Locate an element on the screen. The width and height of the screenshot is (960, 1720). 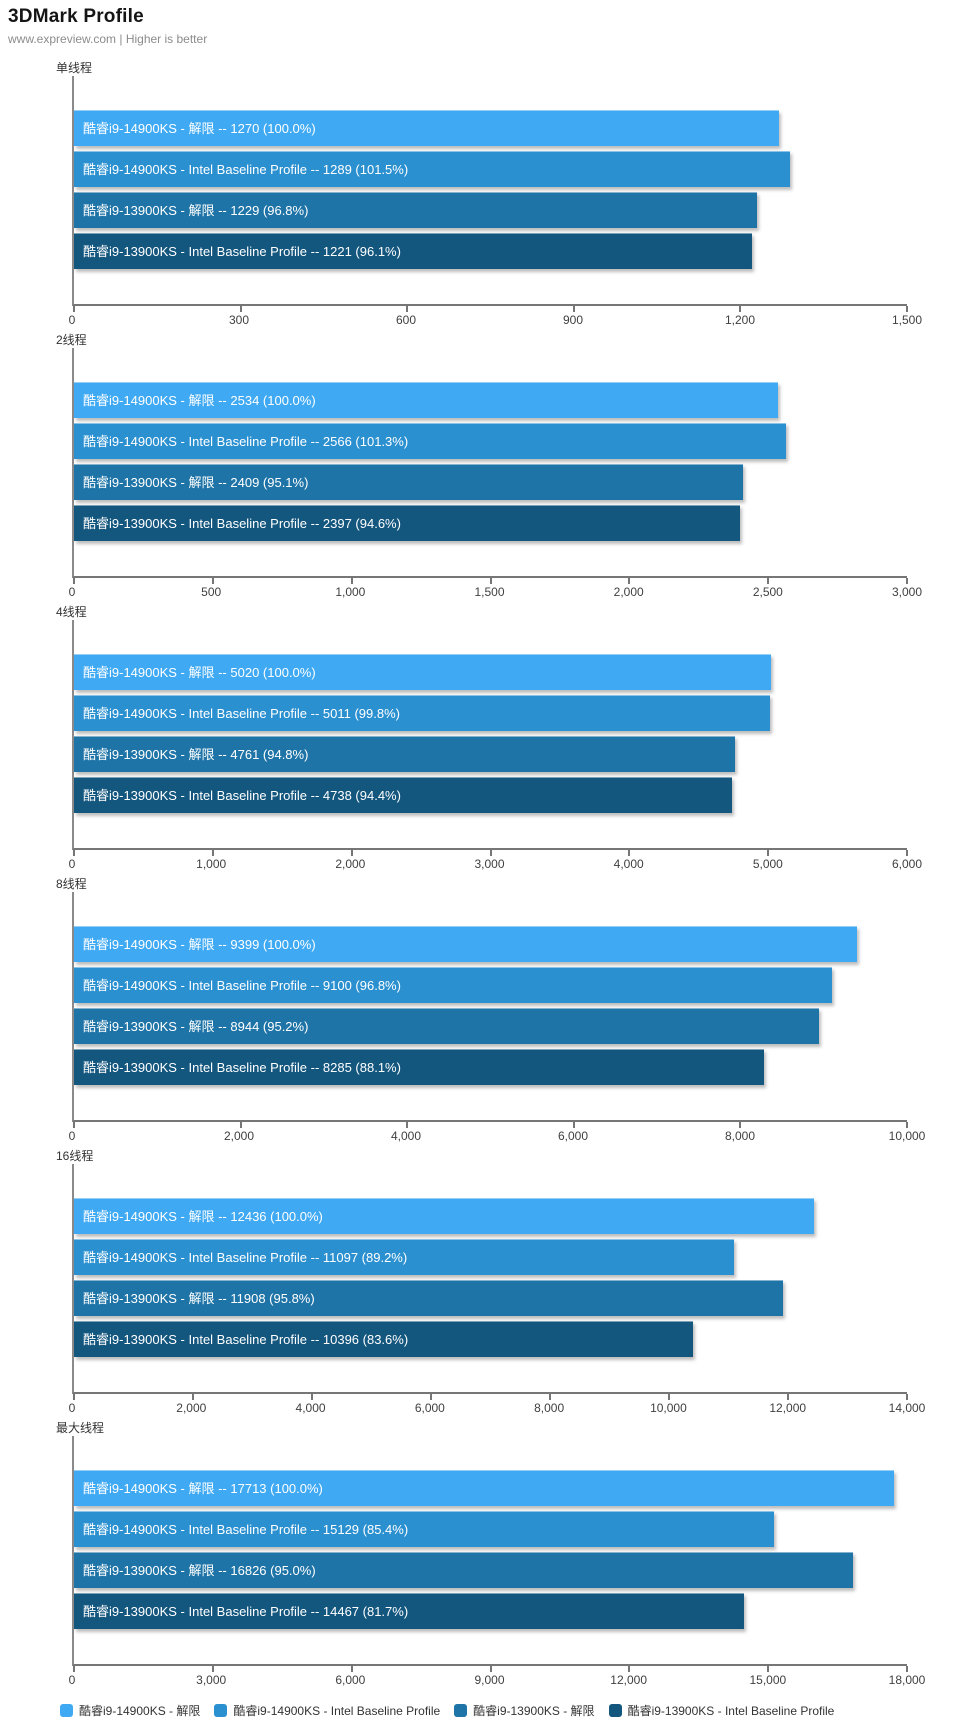
x-axis-tick-label: 8,000 is located at coordinates (549, 1408).